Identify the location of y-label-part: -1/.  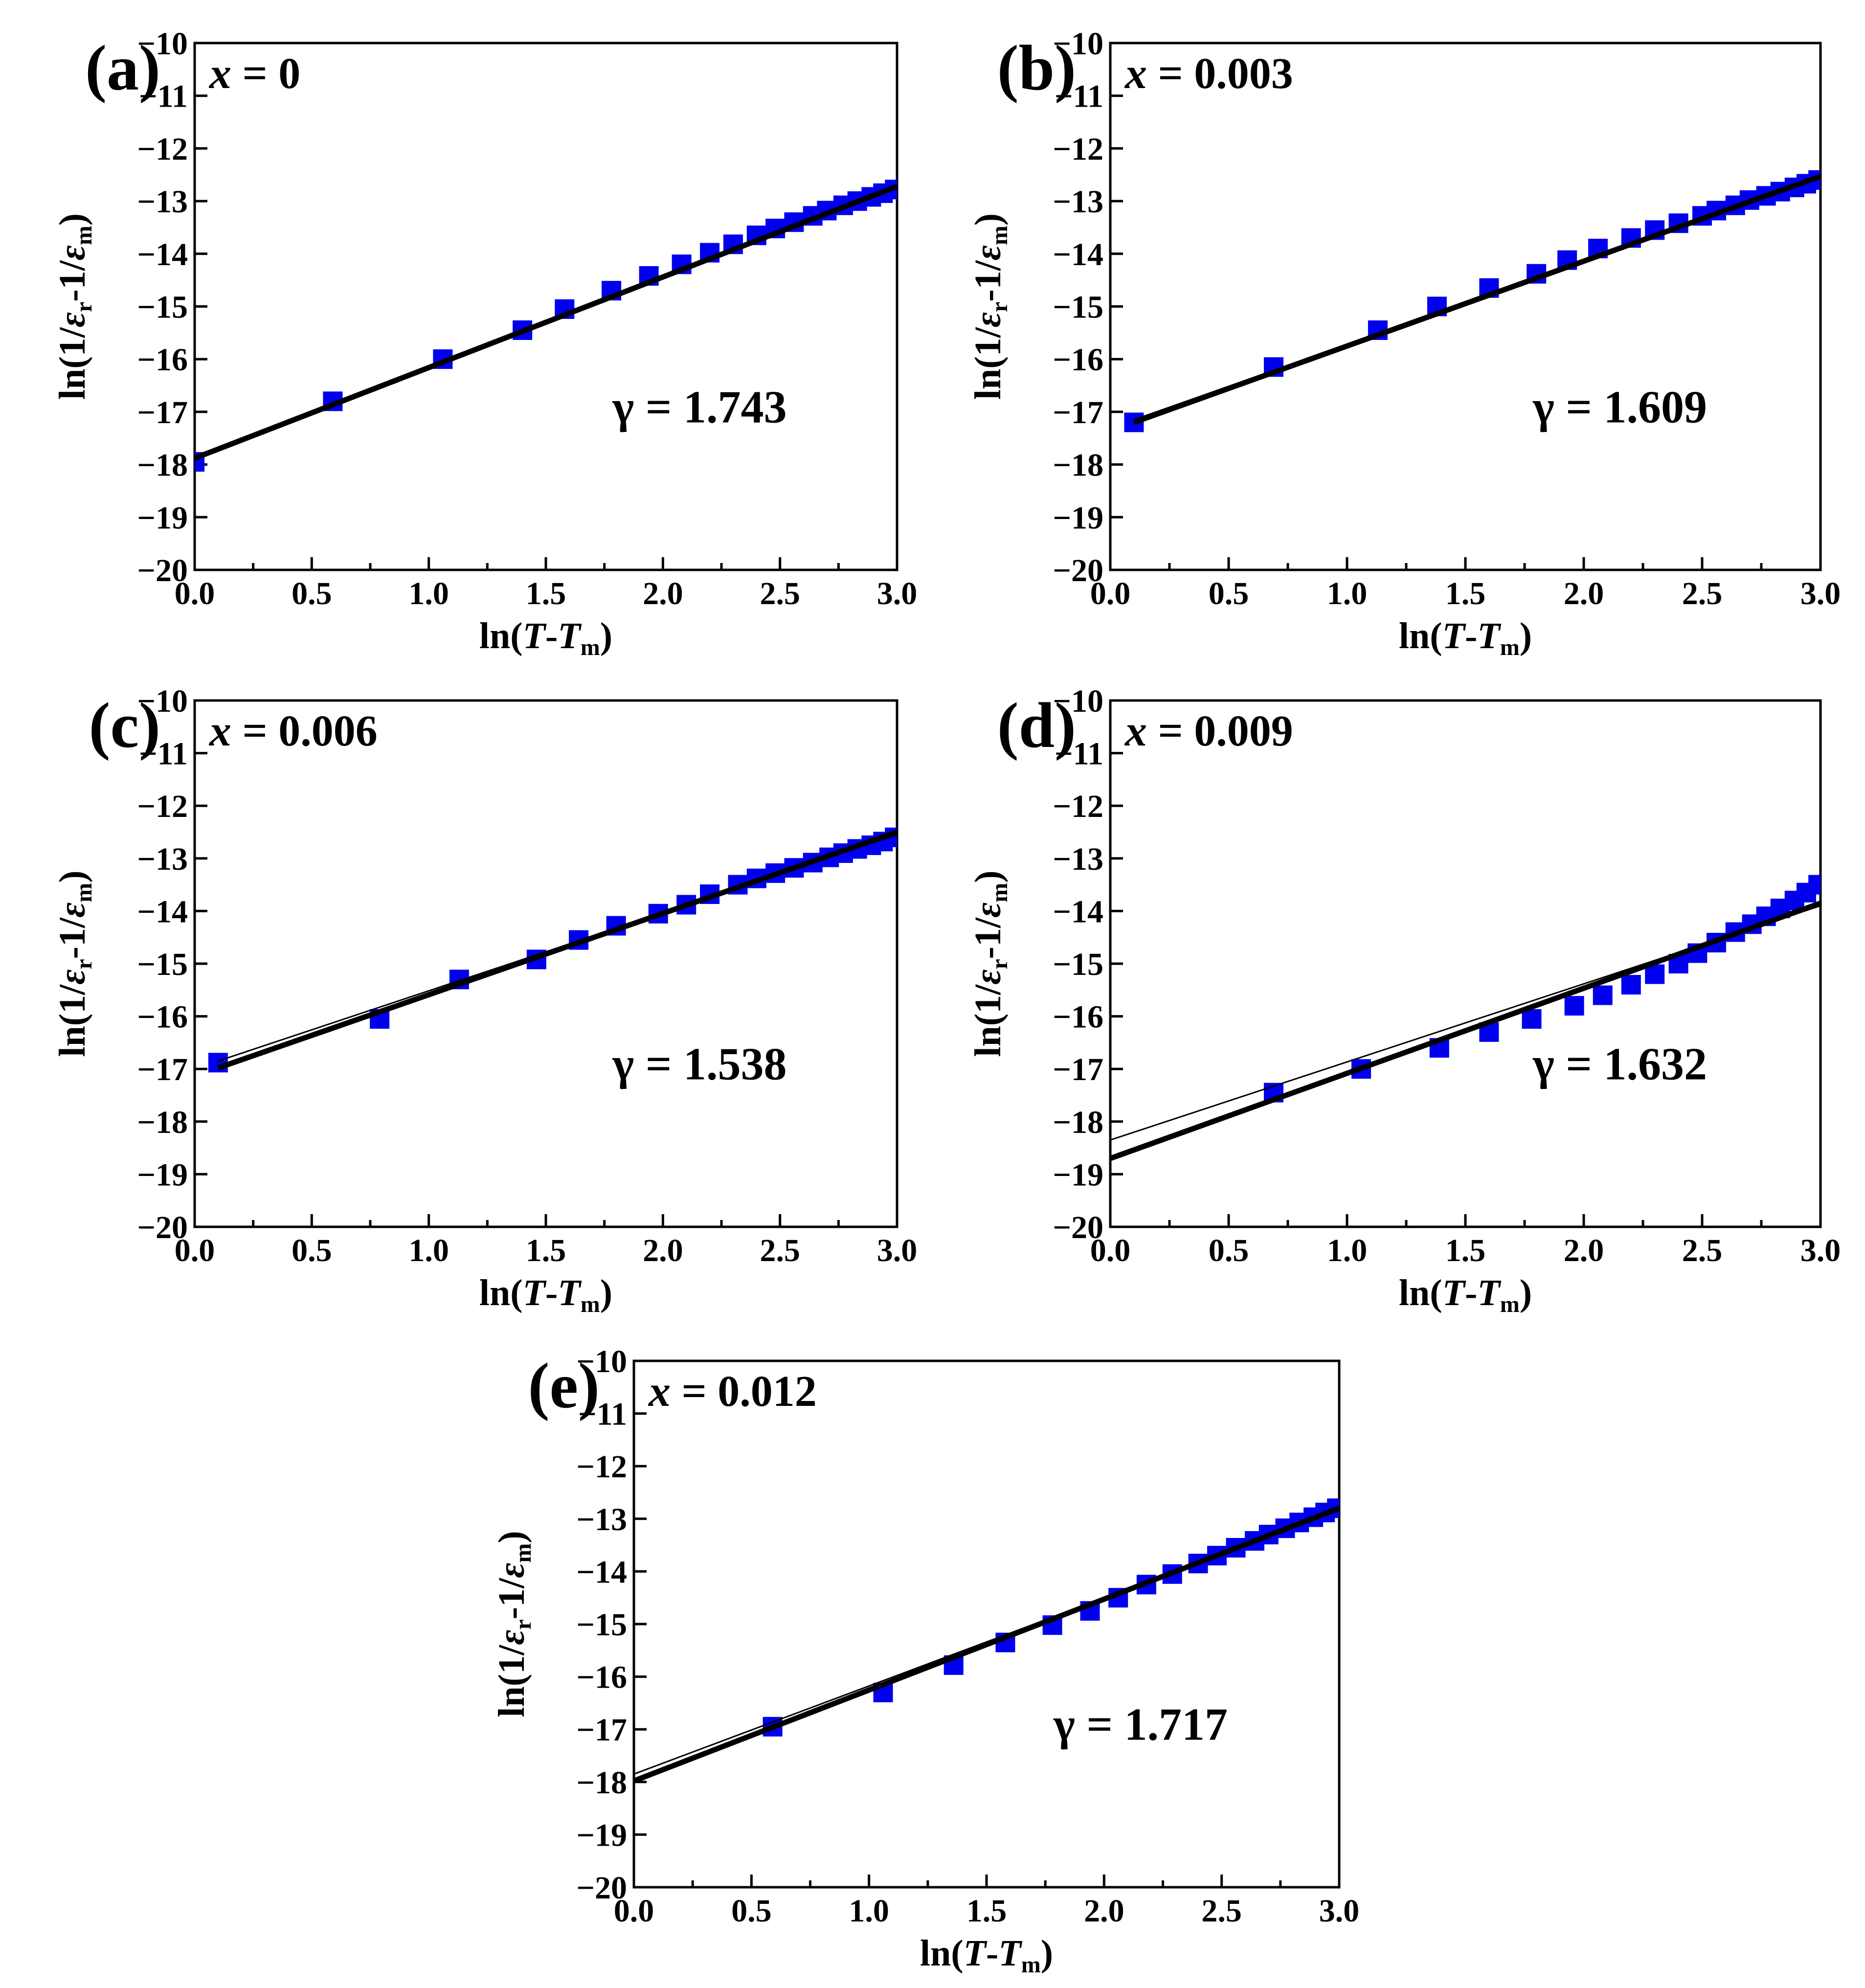
(512, 1598).